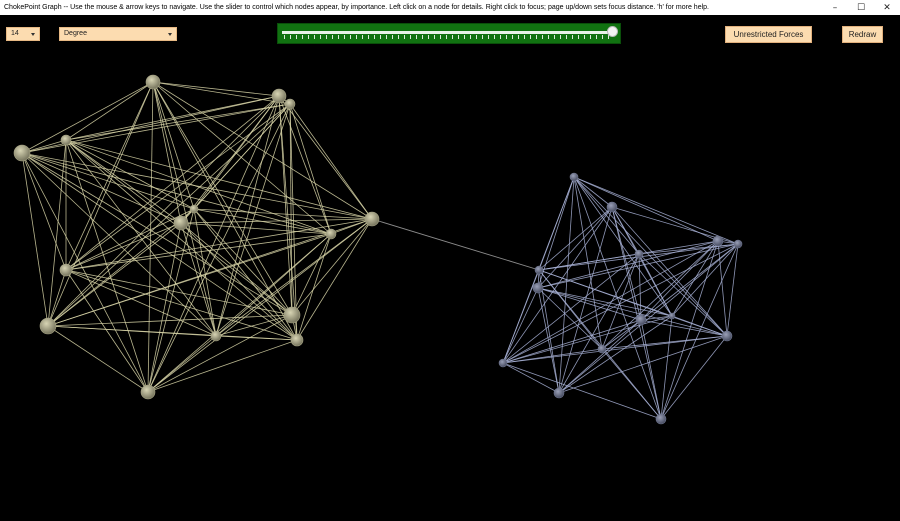 The height and width of the screenshot is (521, 900). I want to click on metric-value: Degree, so click(75, 33).